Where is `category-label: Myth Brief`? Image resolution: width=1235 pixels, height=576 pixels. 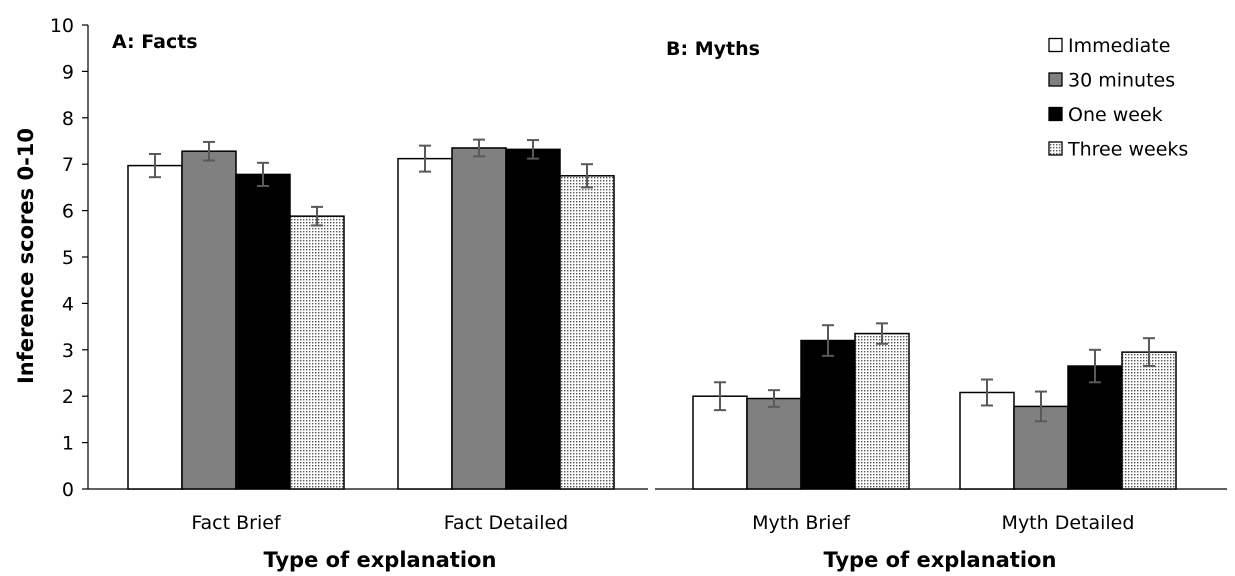 category-label: Myth Brief is located at coordinates (801, 523).